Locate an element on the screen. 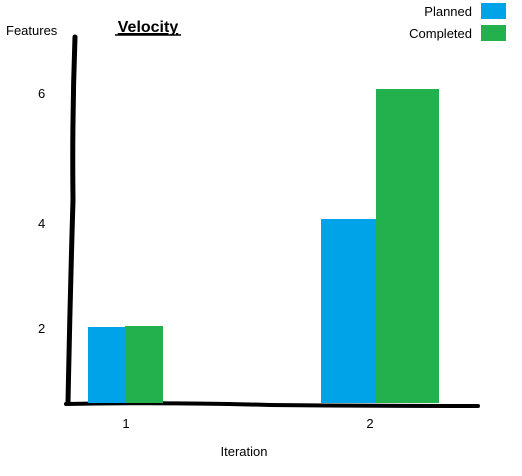  x-tick-label: 2 is located at coordinates (369, 423).